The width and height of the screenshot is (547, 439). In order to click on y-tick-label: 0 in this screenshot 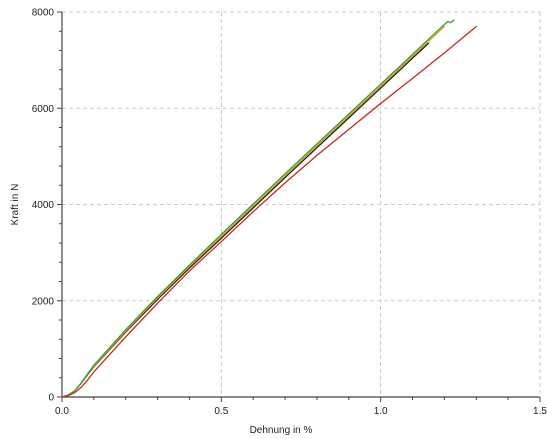, I will do `click(51, 398)`.